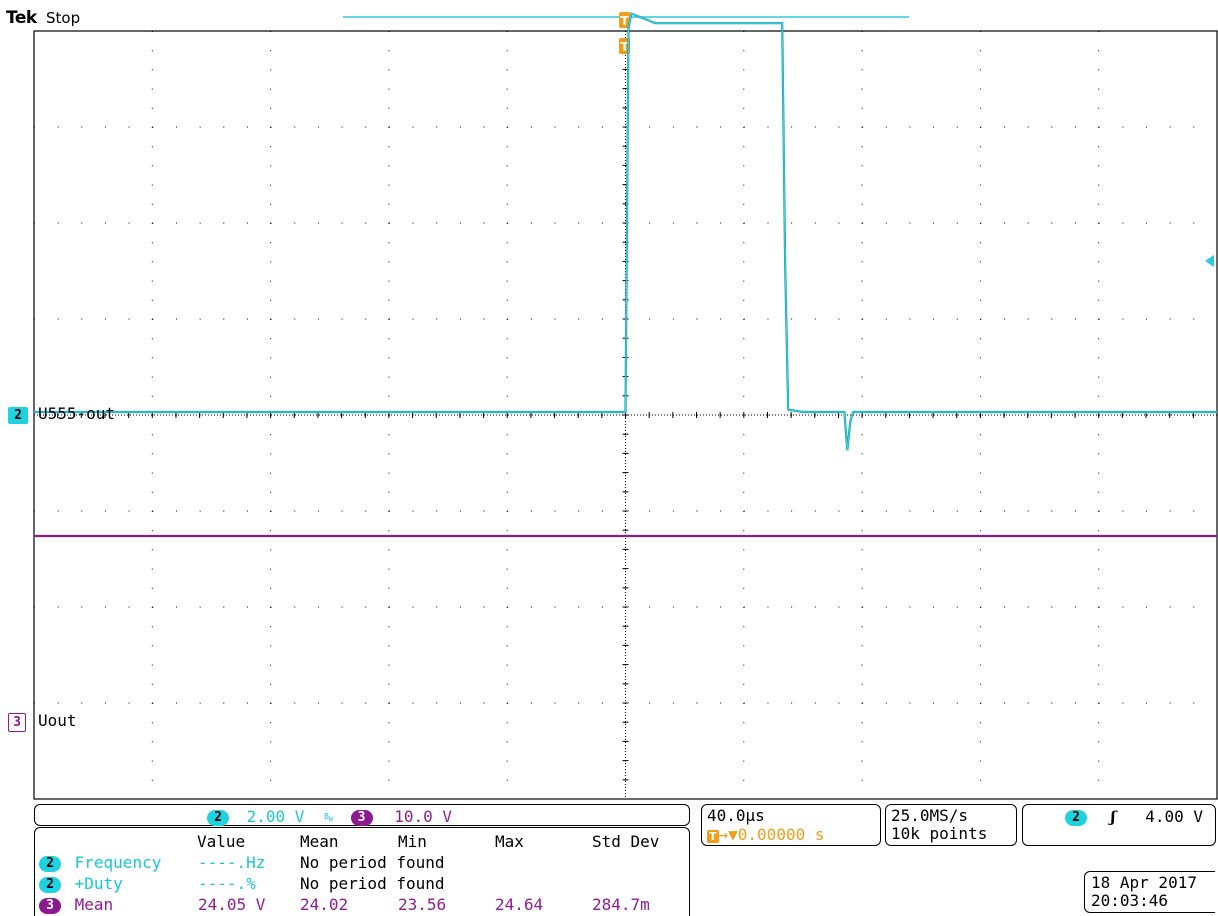 The image size is (1218, 916). Describe the element at coordinates (728, 834) in the screenshot. I see `arrow-right-down-icon: →▼` at that location.